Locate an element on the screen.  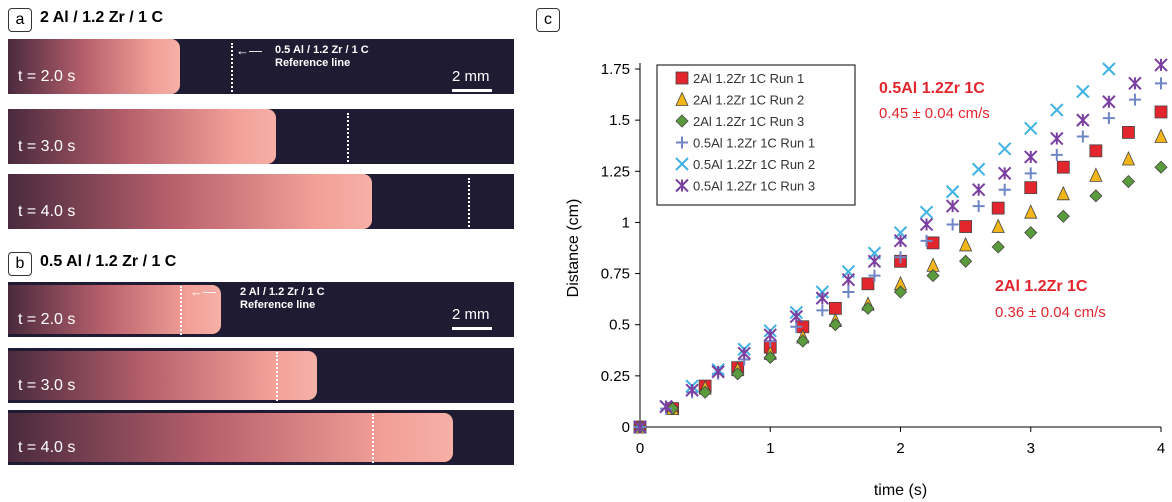
panel-b-ref-text-line2: Reference line is located at coordinates (278, 305).